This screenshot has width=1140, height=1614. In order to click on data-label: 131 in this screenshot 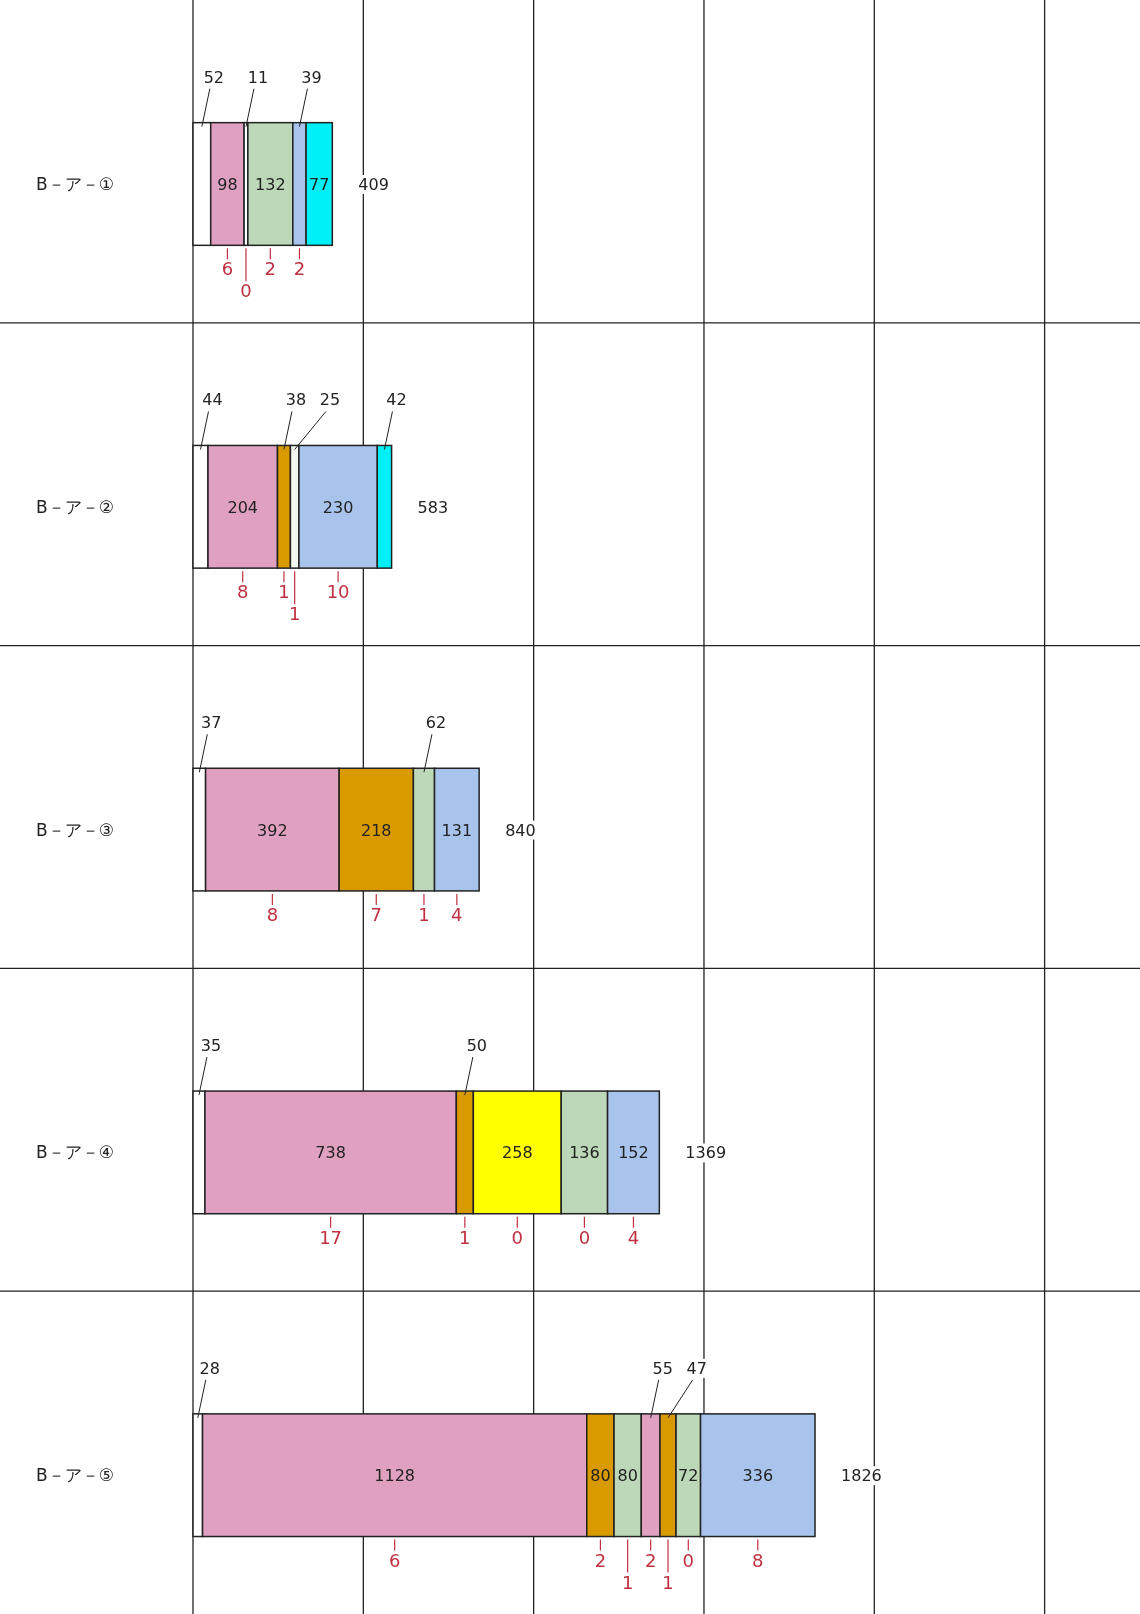, I will do `click(457, 830)`.